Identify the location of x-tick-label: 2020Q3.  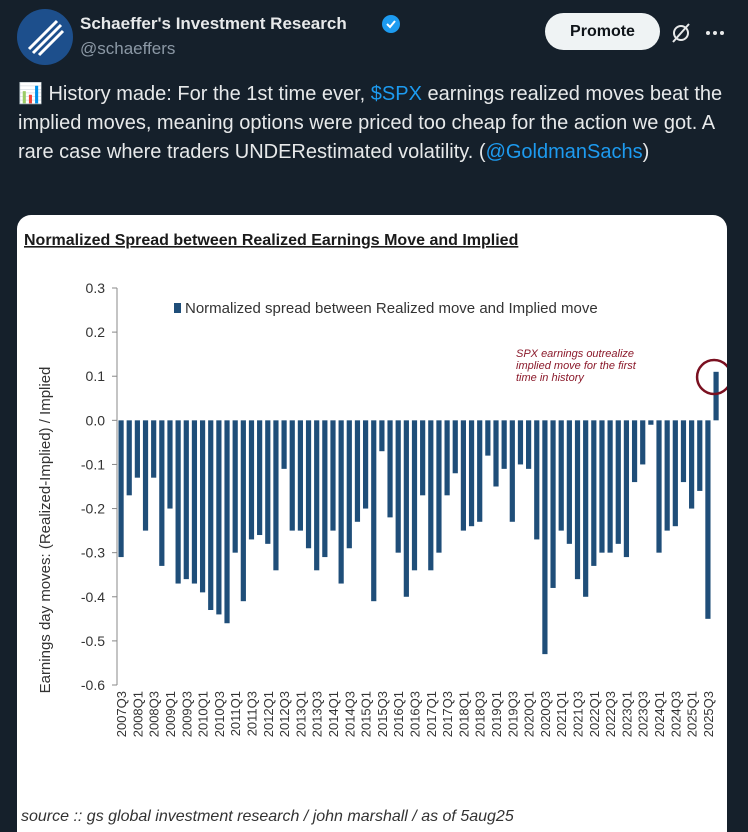
(545, 714).